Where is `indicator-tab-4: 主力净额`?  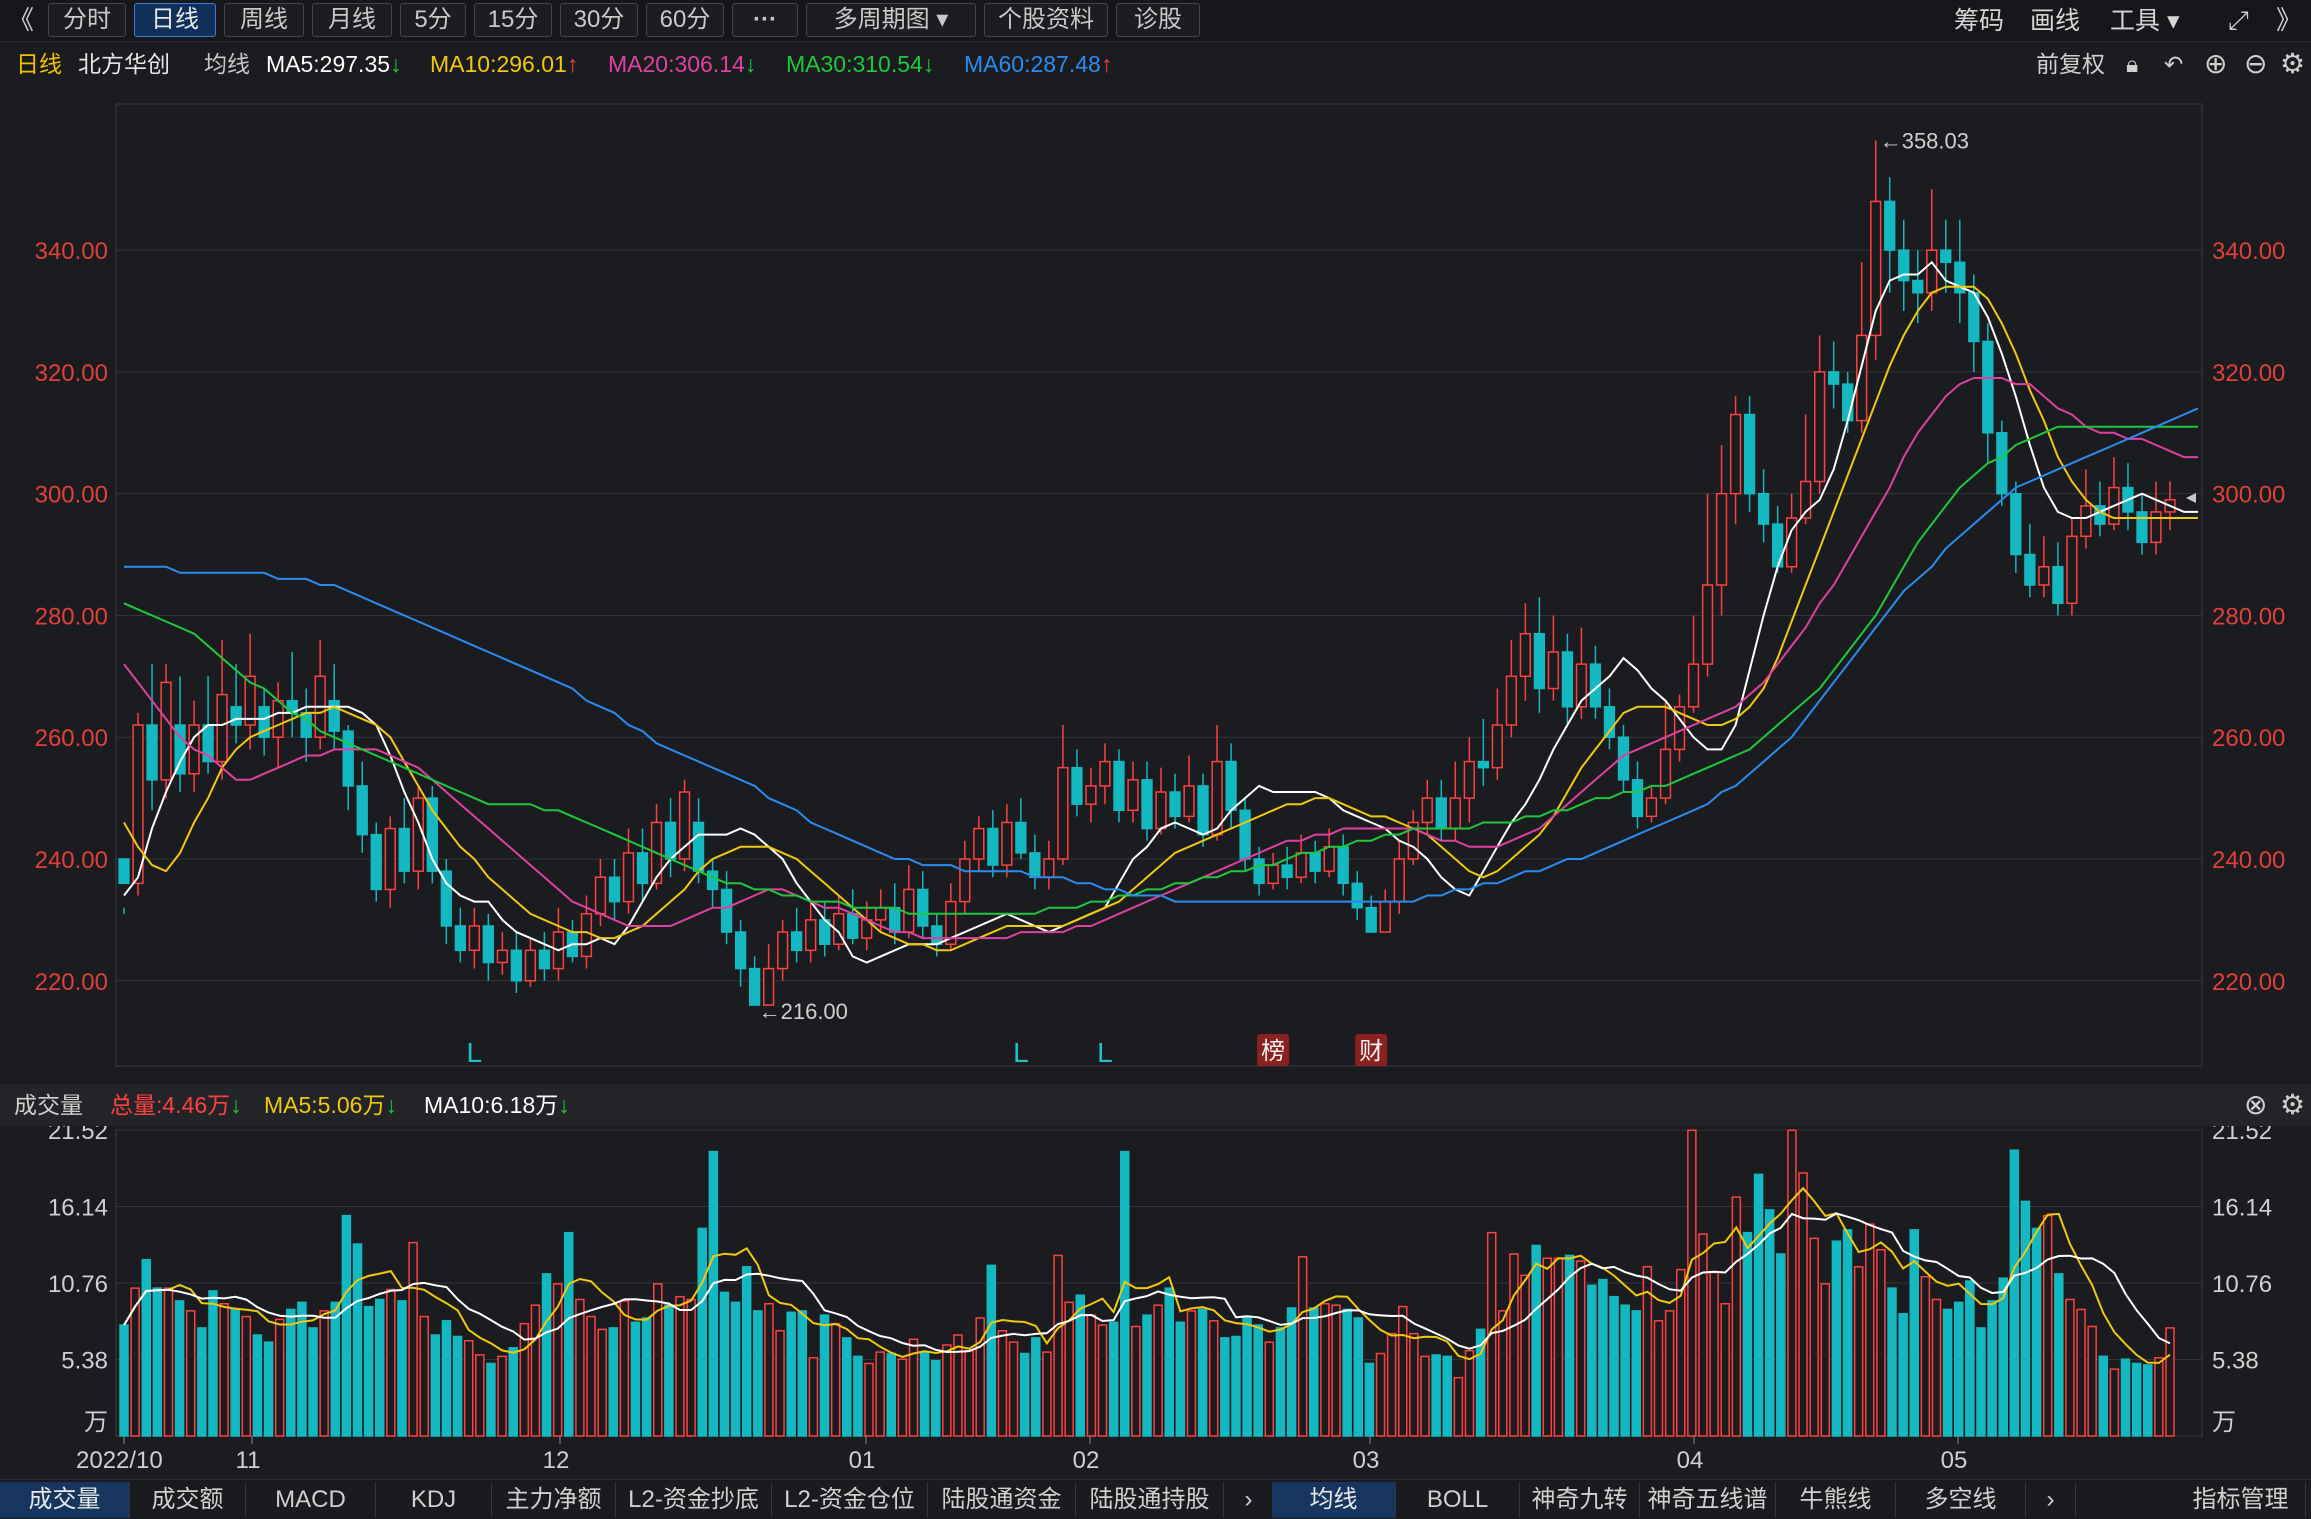
indicator-tab-4: 主力净额 is located at coordinates (554, 1500).